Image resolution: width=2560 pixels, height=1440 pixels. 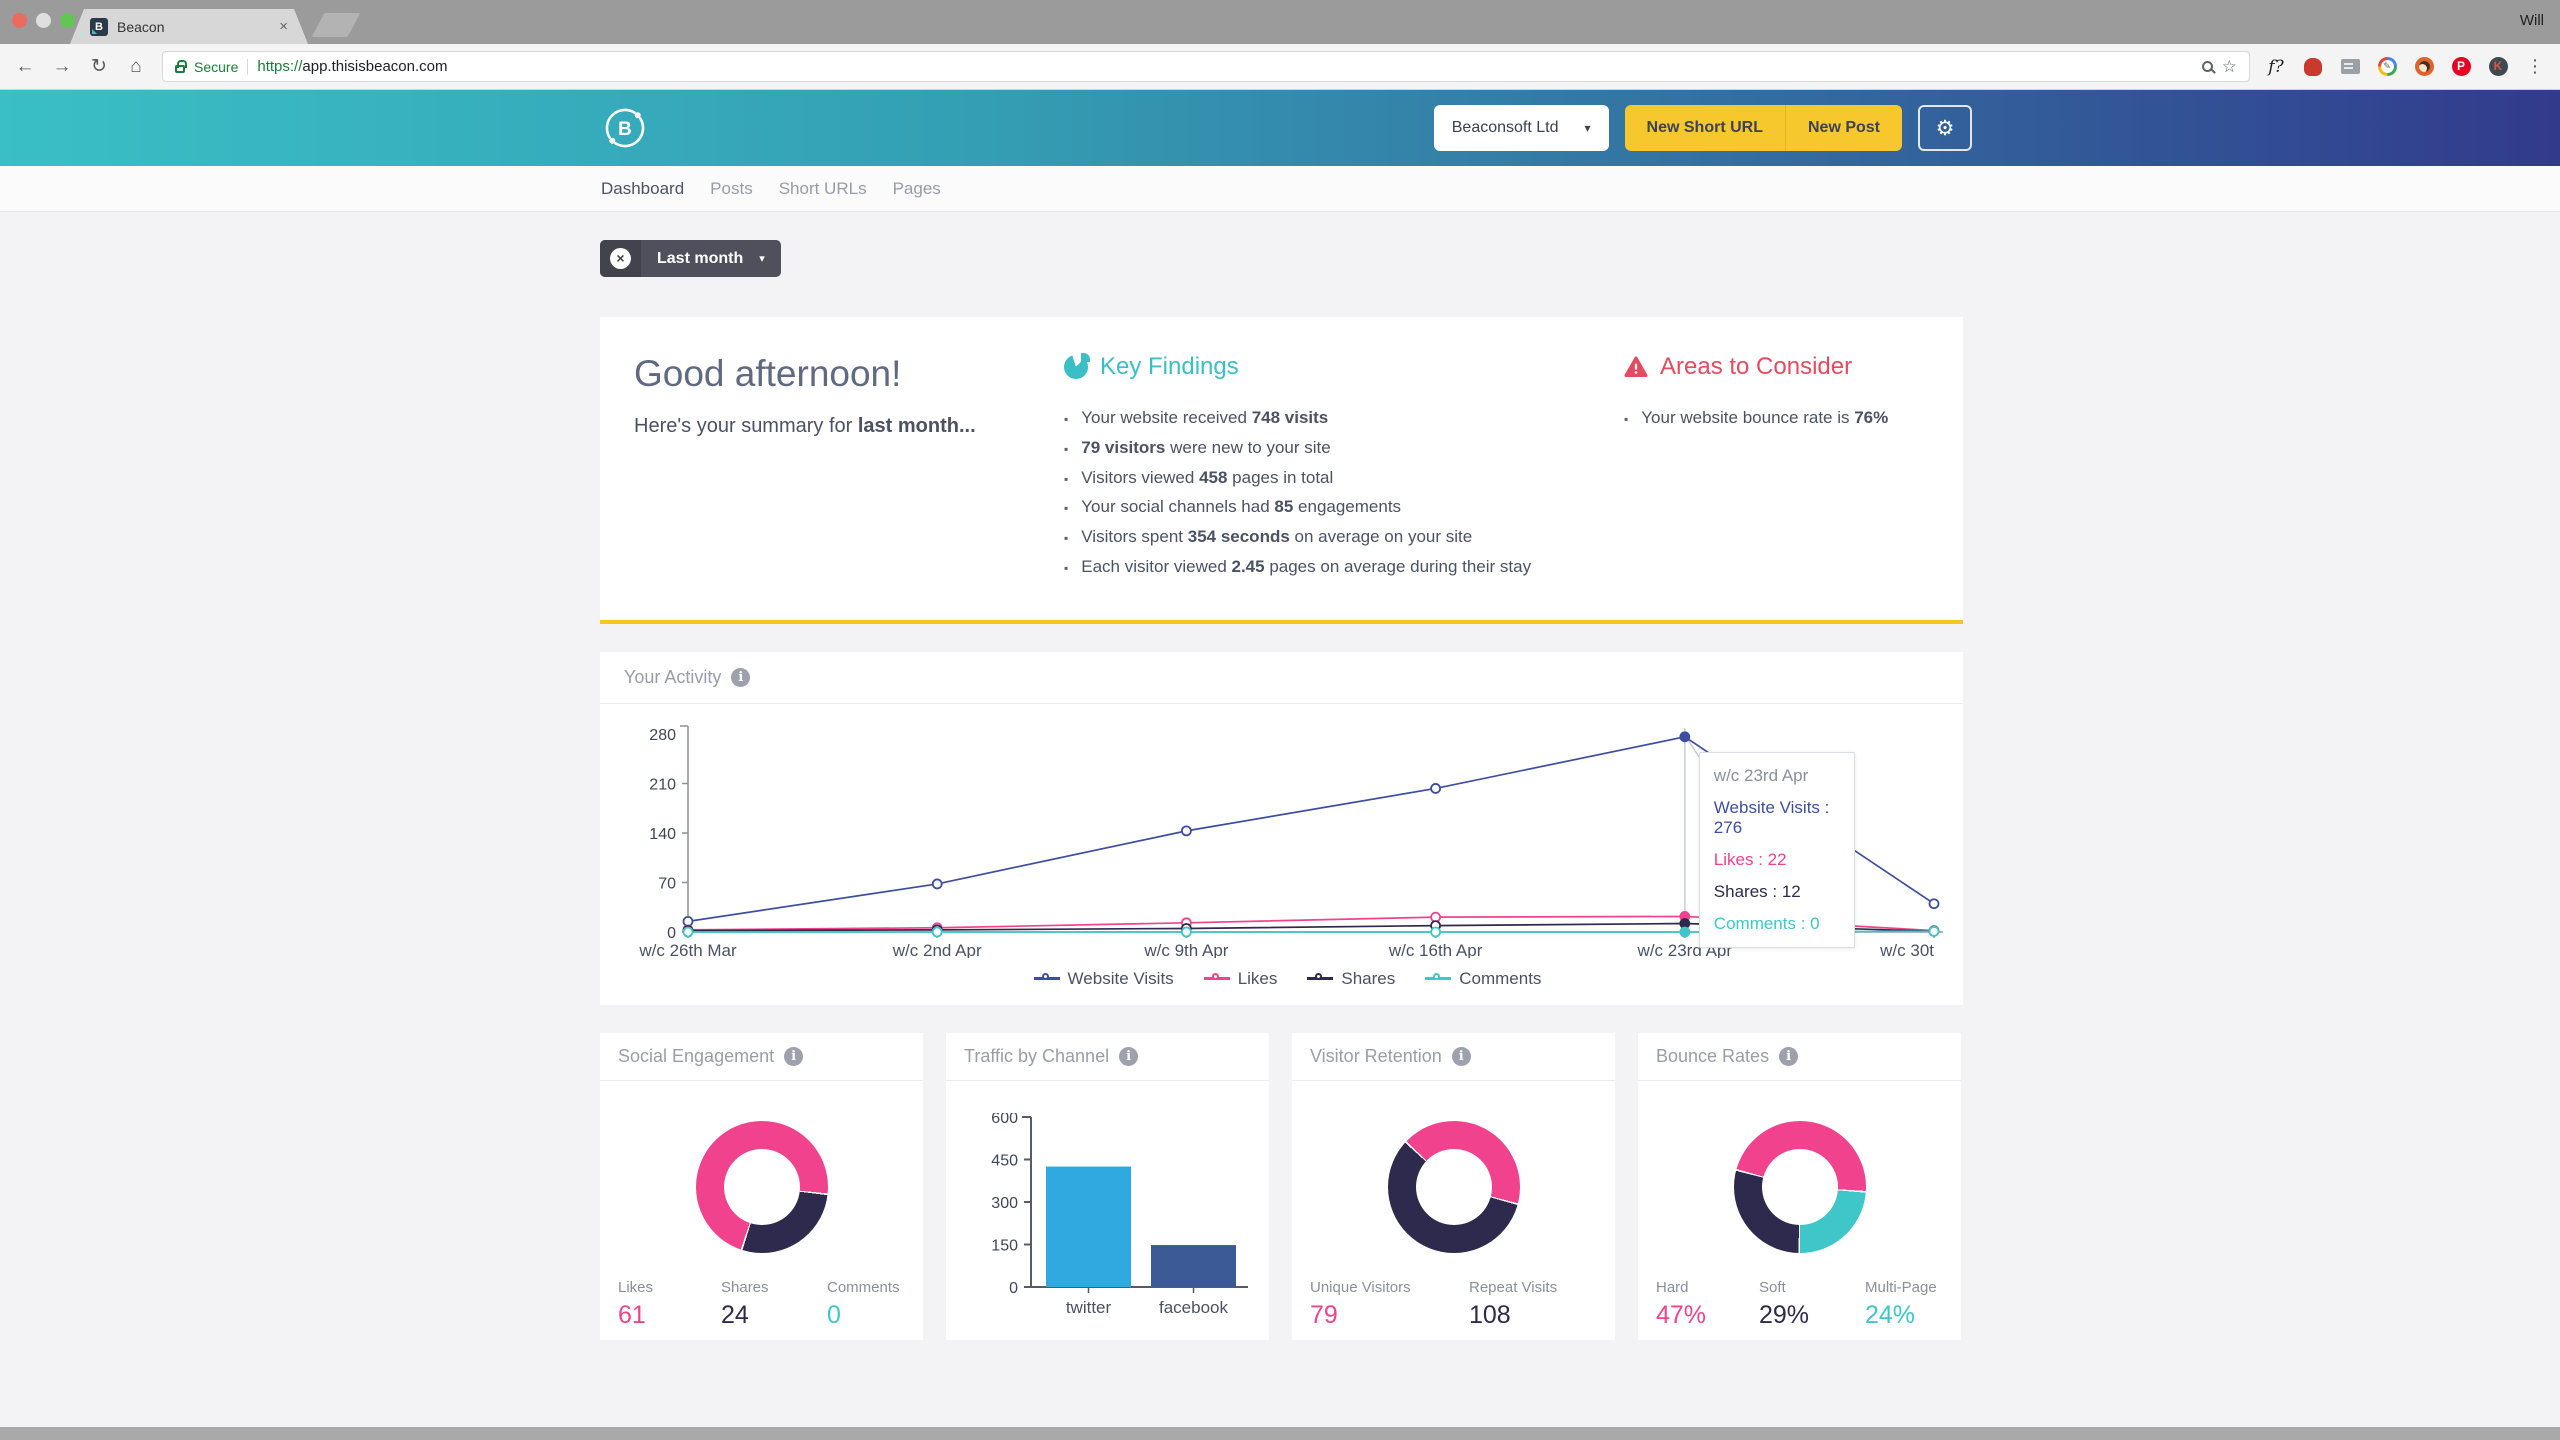 What do you see at coordinates (1505, 127) in the screenshot?
I see `organisation-name: Beaconsoft Ltd` at bounding box center [1505, 127].